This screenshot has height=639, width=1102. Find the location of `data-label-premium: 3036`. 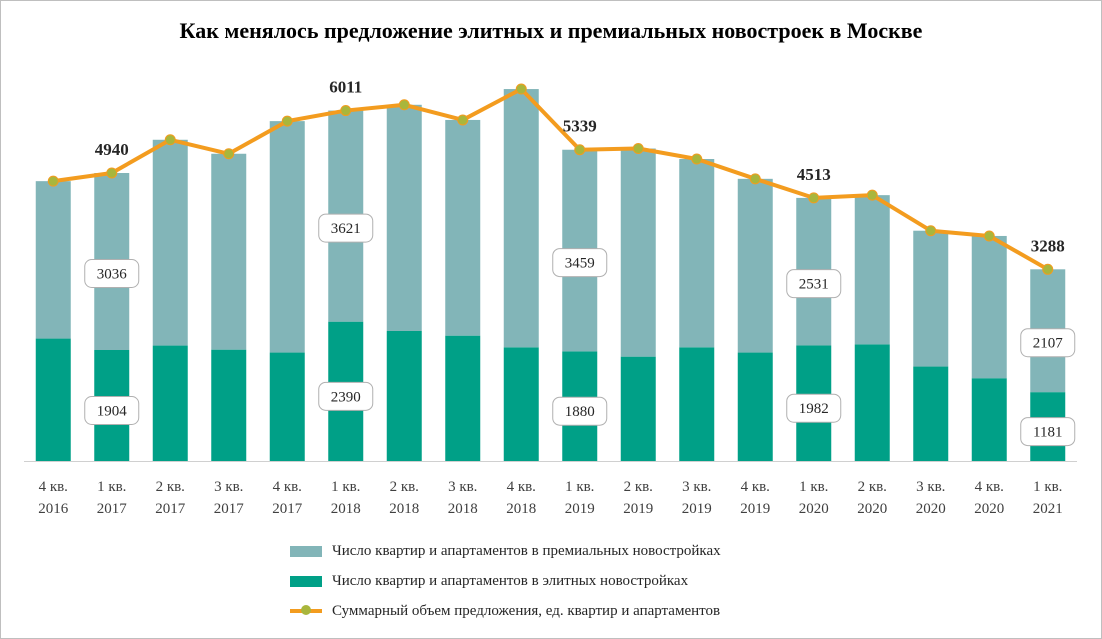

data-label-premium: 3036 is located at coordinates (112, 273).